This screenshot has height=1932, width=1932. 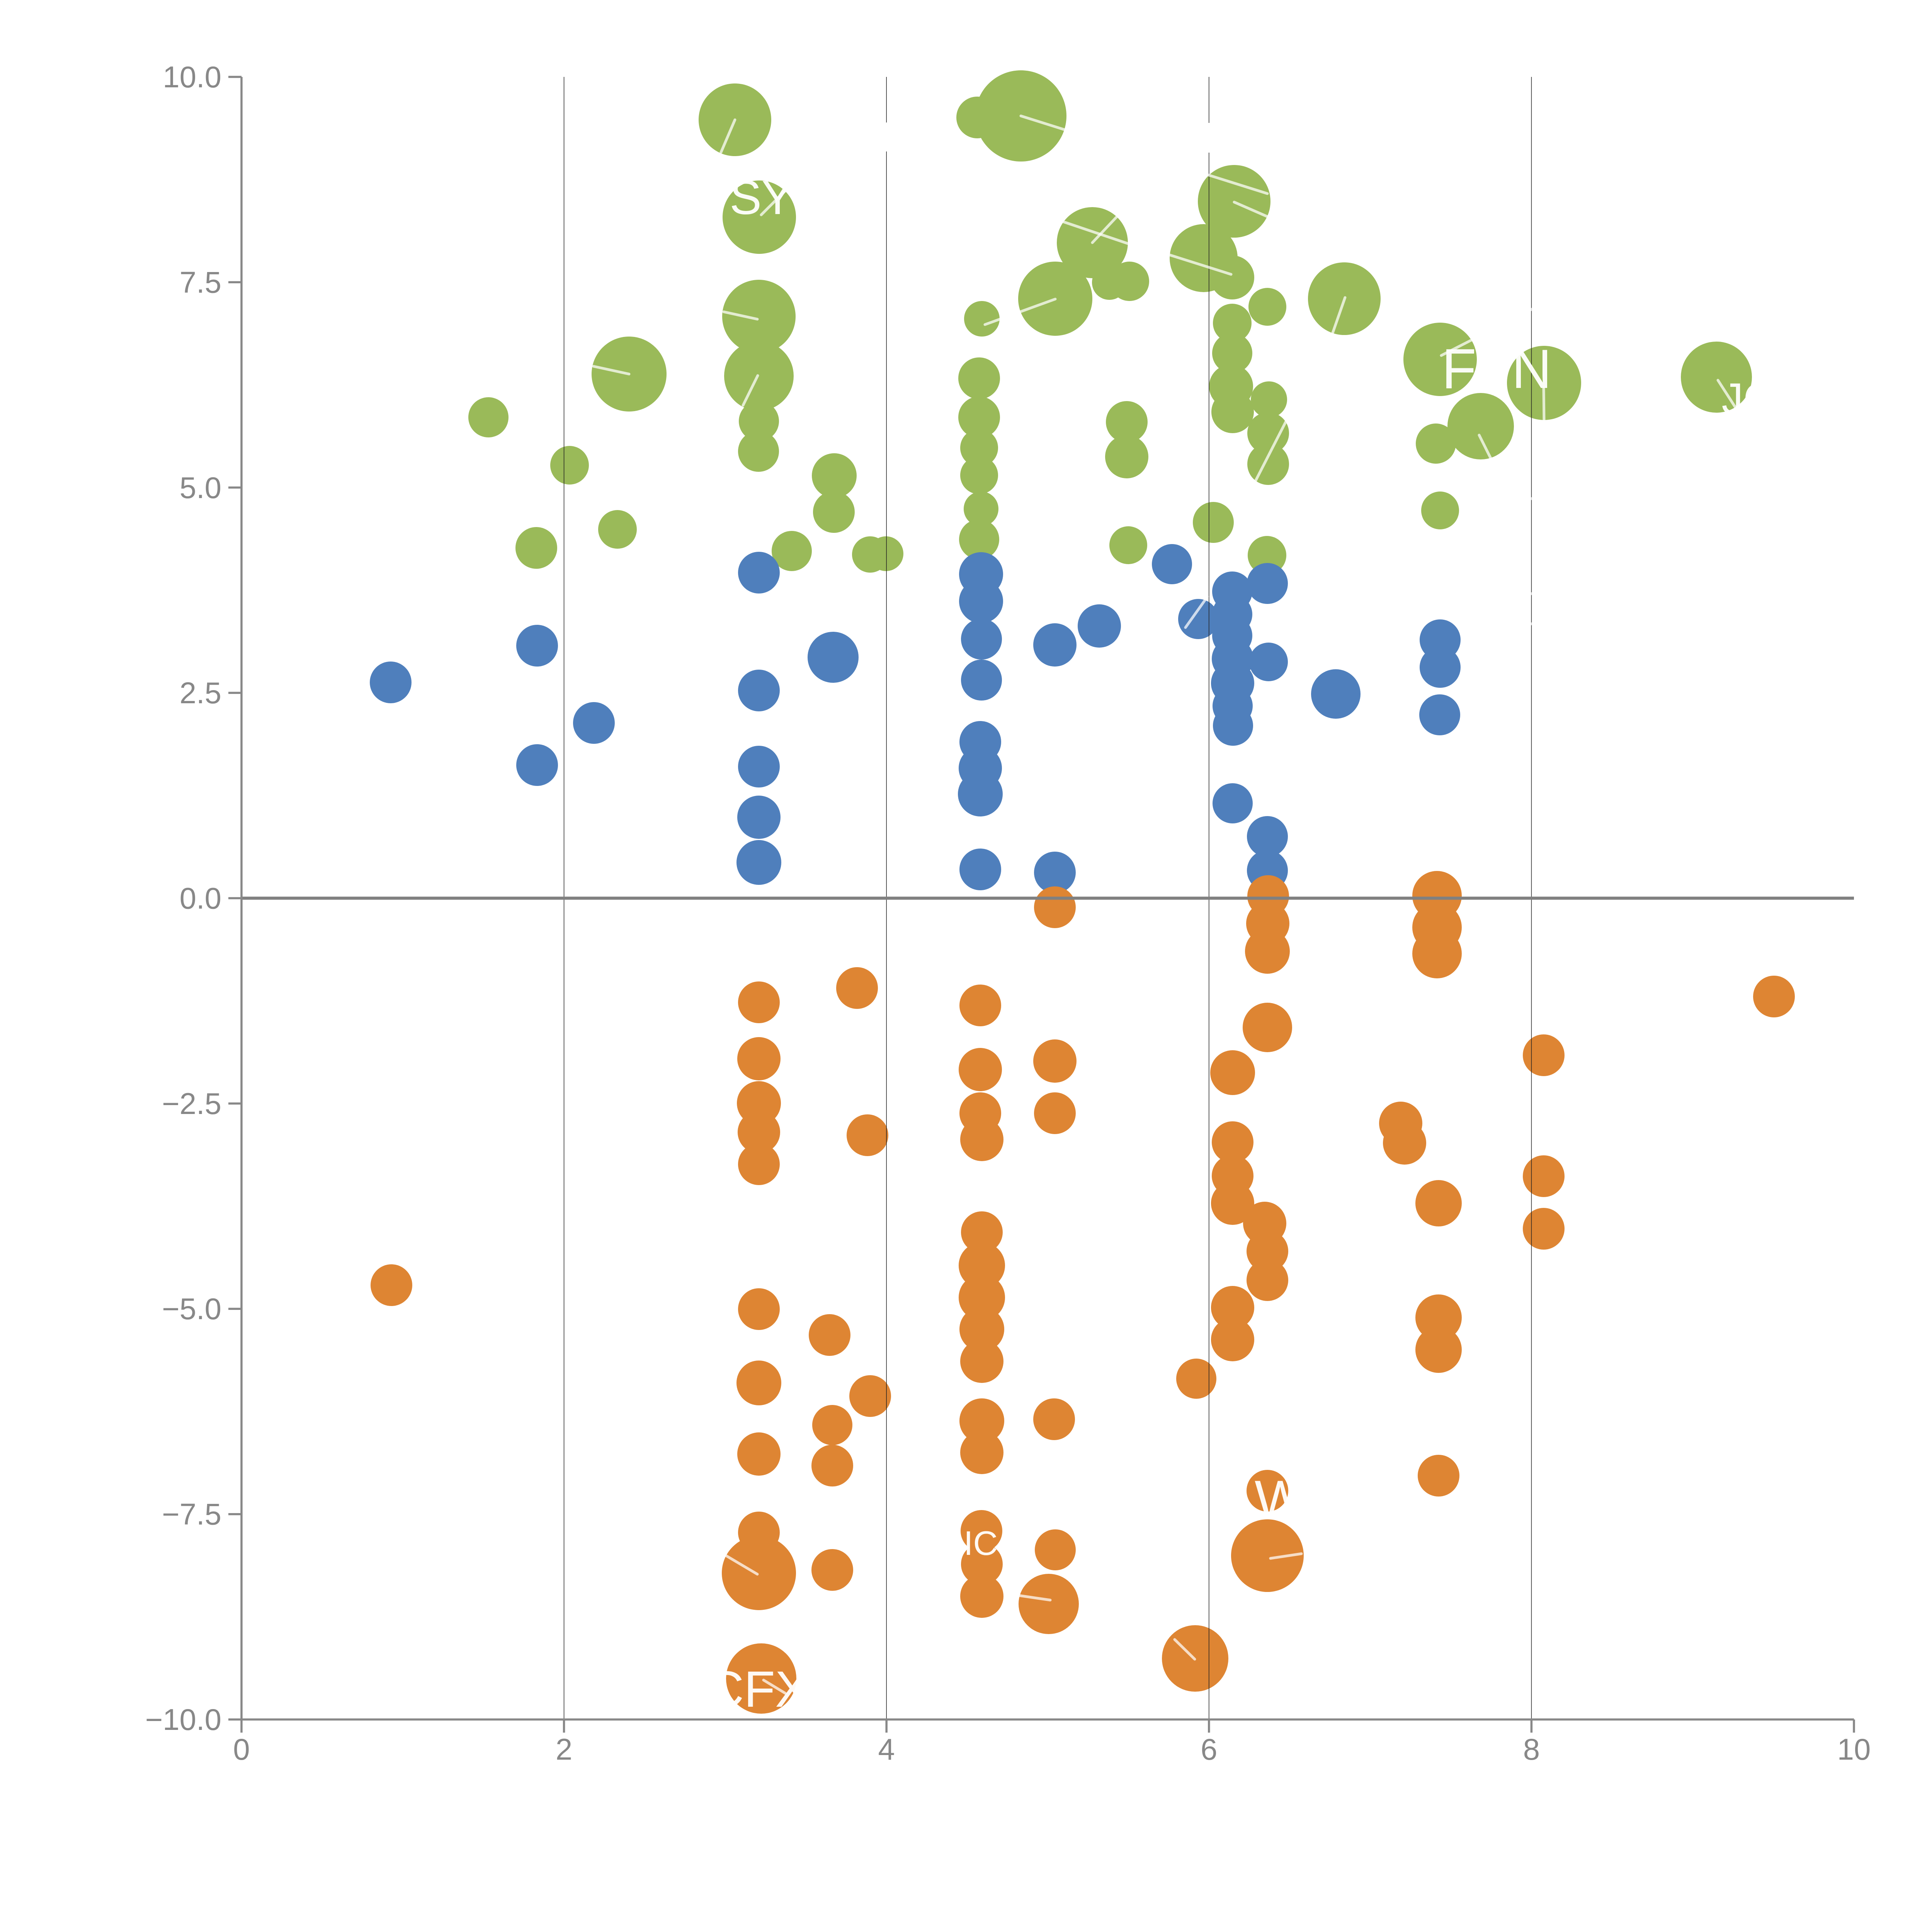 I want to click on svg-text: JC, so click(x=1749, y=399).